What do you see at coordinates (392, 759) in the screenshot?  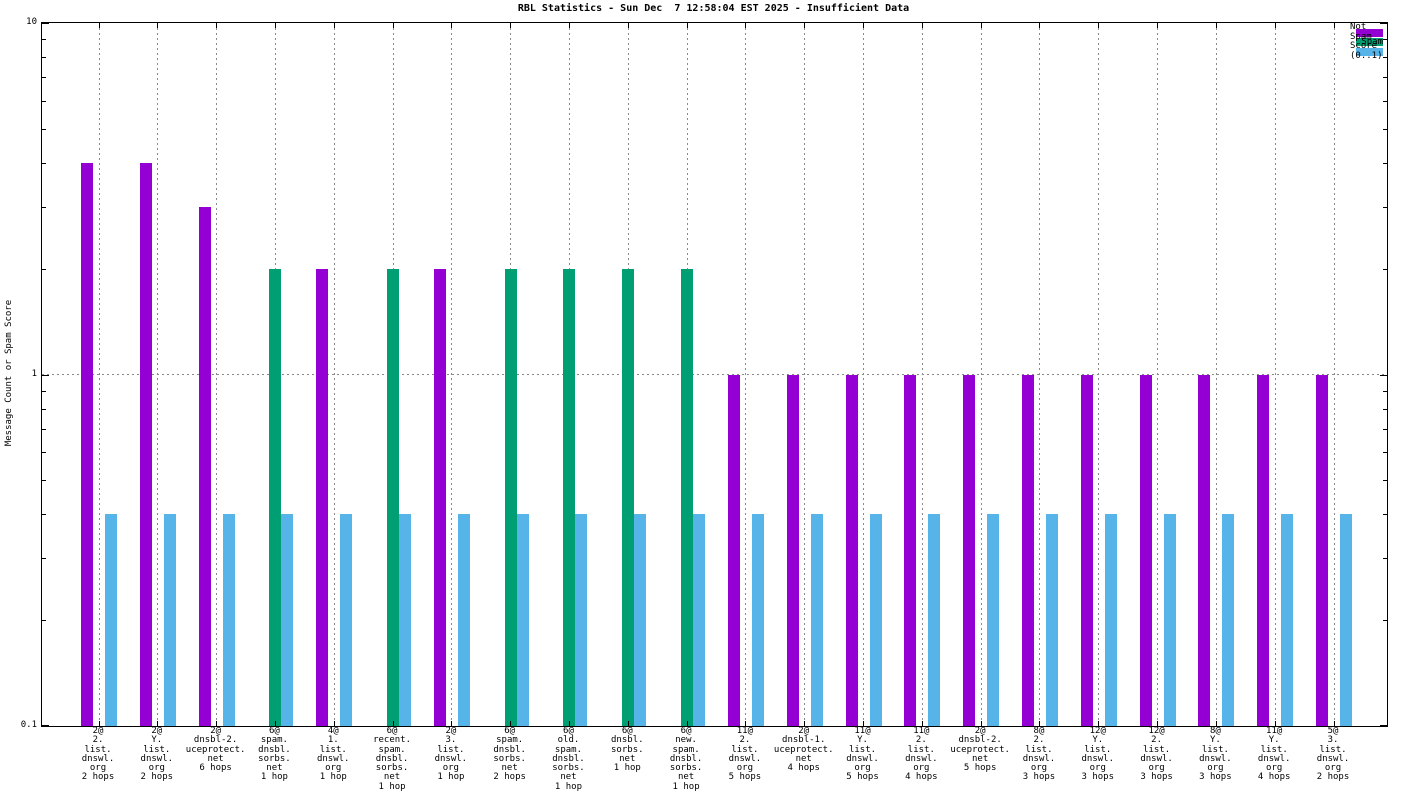 I see `x-tick-label: 6@ recent. spam. dnsbl. sorbs. net 1 hop` at bounding box center [392, 759].